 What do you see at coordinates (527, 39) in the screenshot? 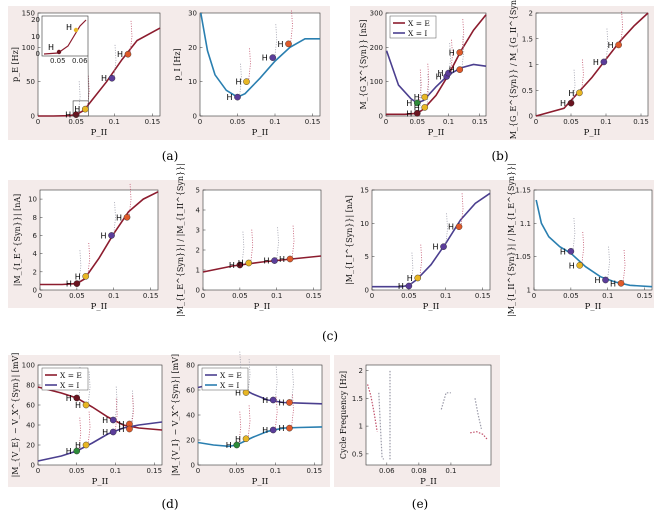
I see `y-tick-label: 1.5` at bounding box center [527, 39].